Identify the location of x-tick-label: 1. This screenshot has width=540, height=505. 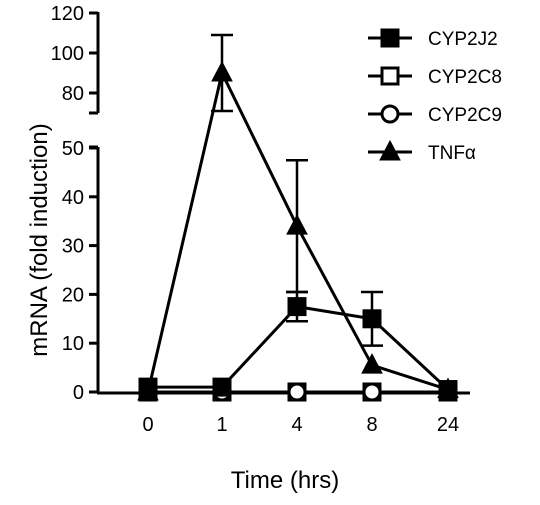
(221, 425).